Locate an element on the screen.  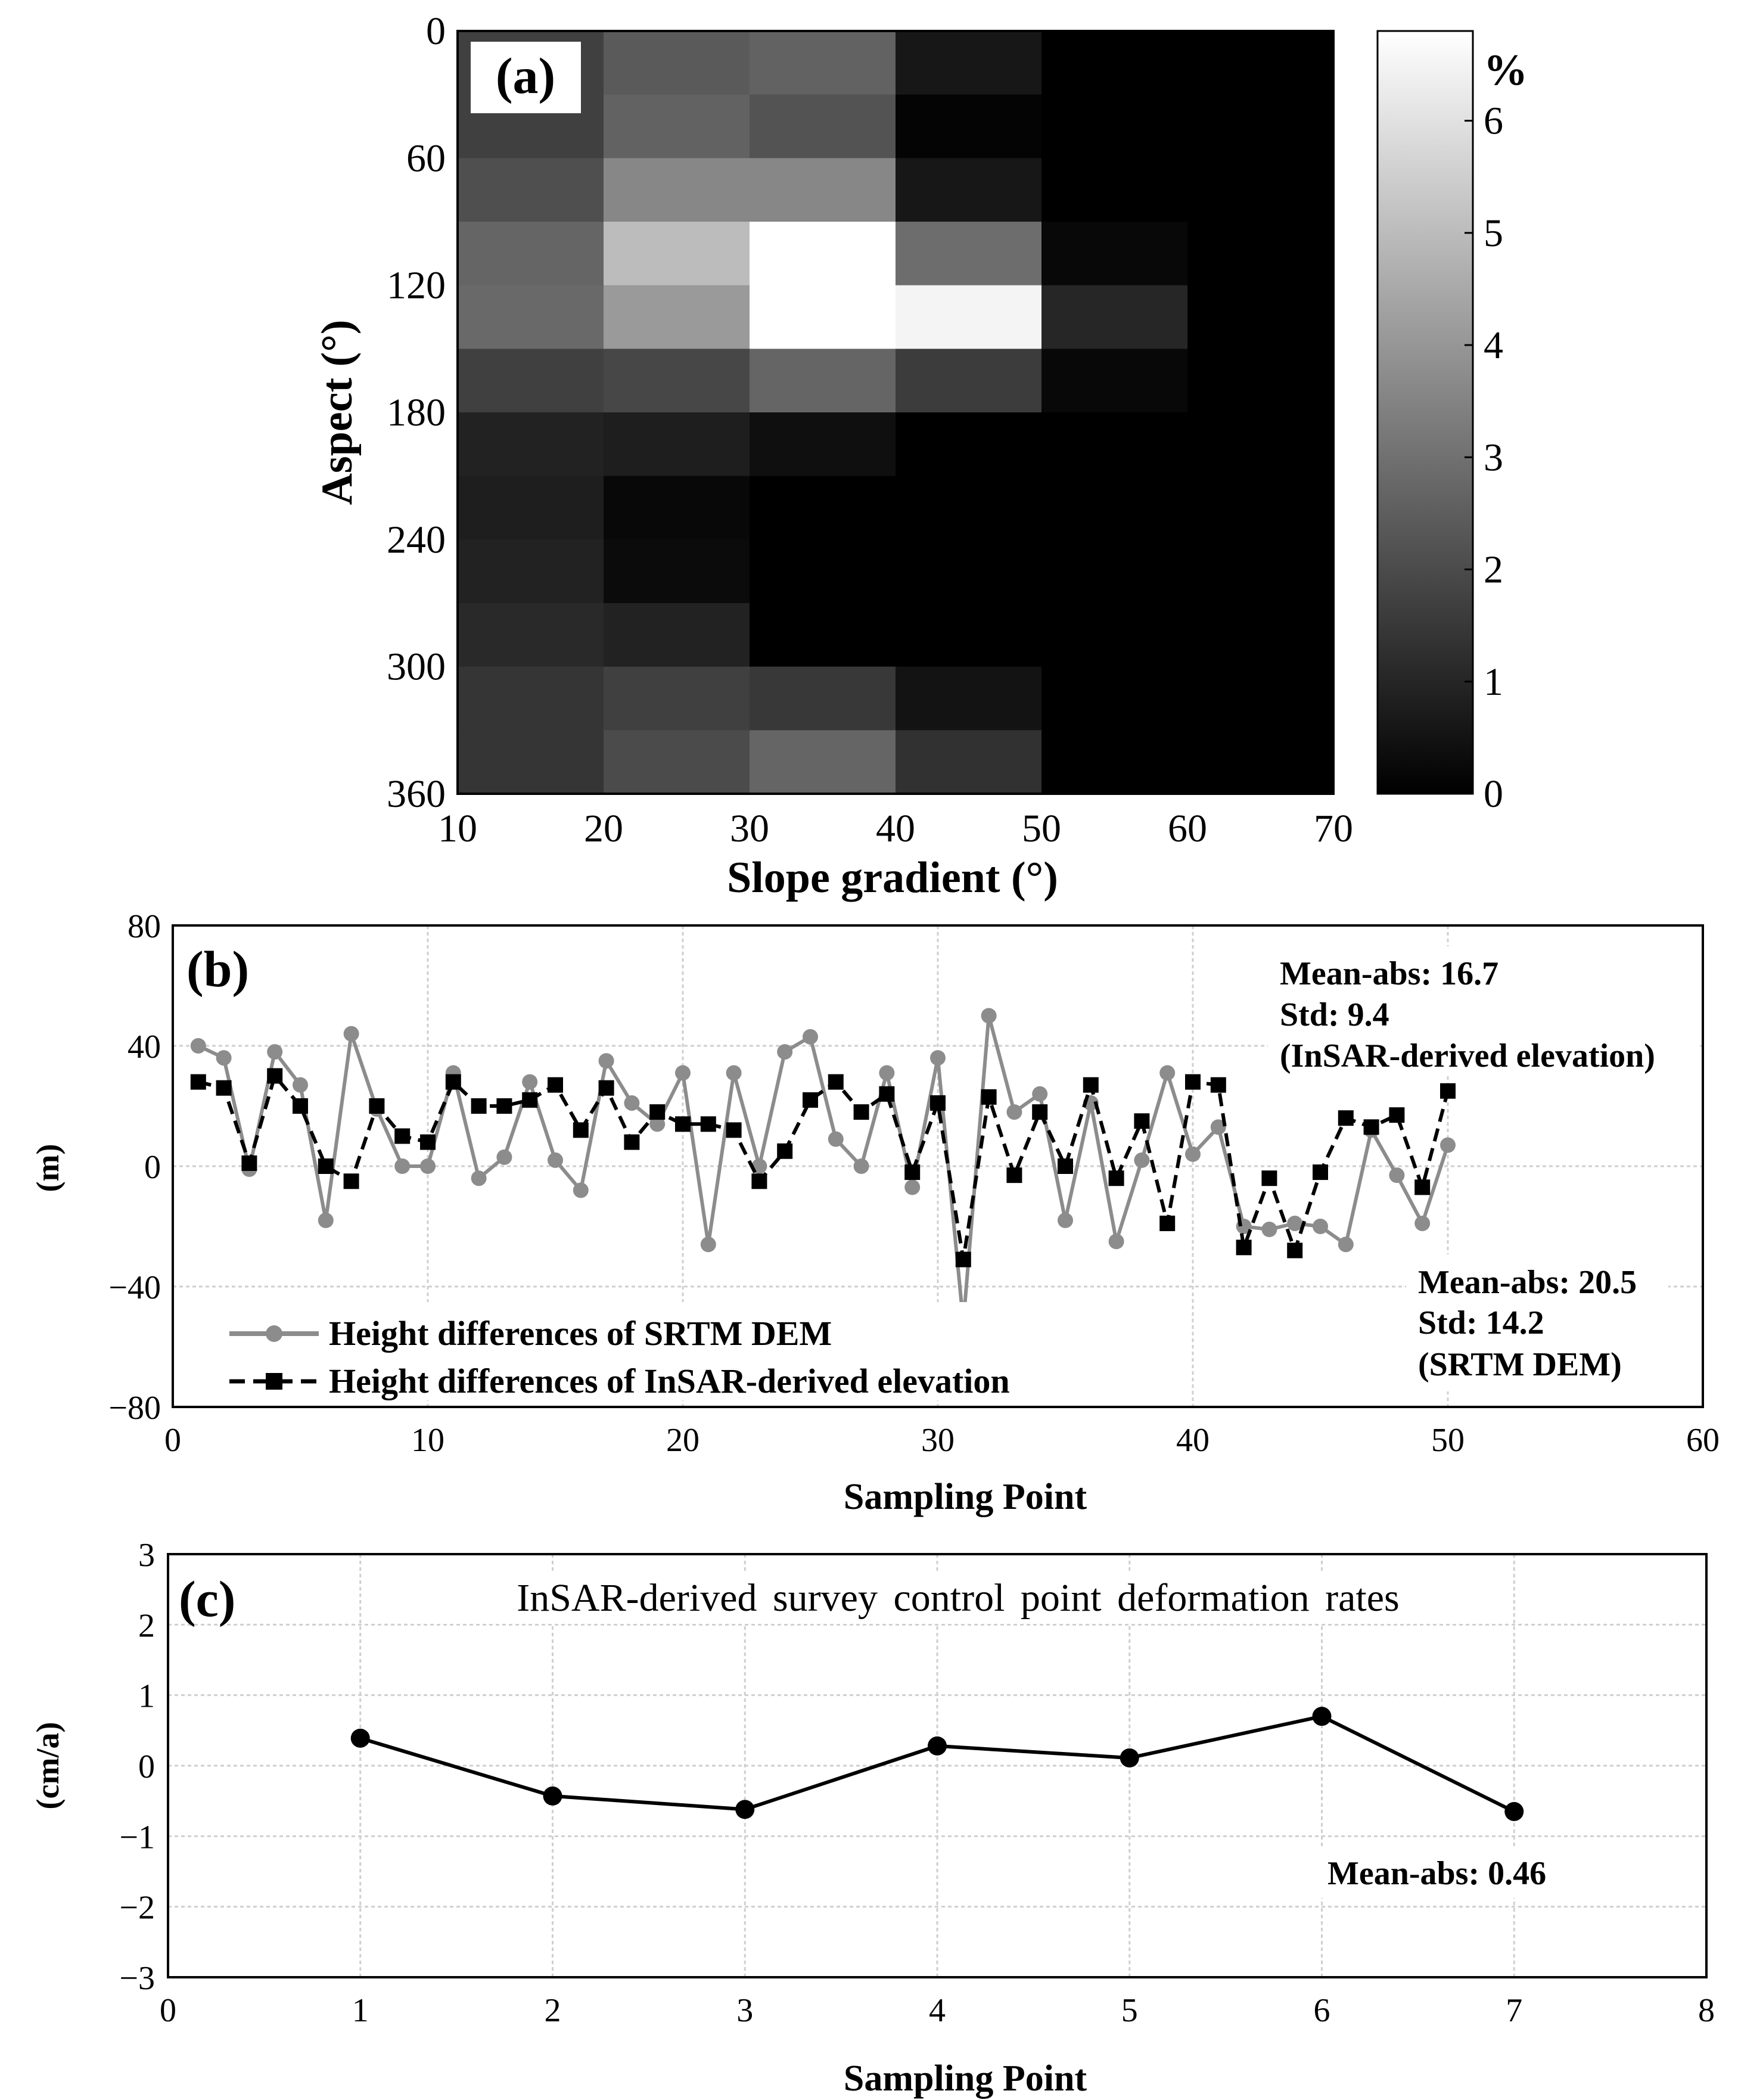
x-tick-label: 1 is located at coordinates (361, 2010).